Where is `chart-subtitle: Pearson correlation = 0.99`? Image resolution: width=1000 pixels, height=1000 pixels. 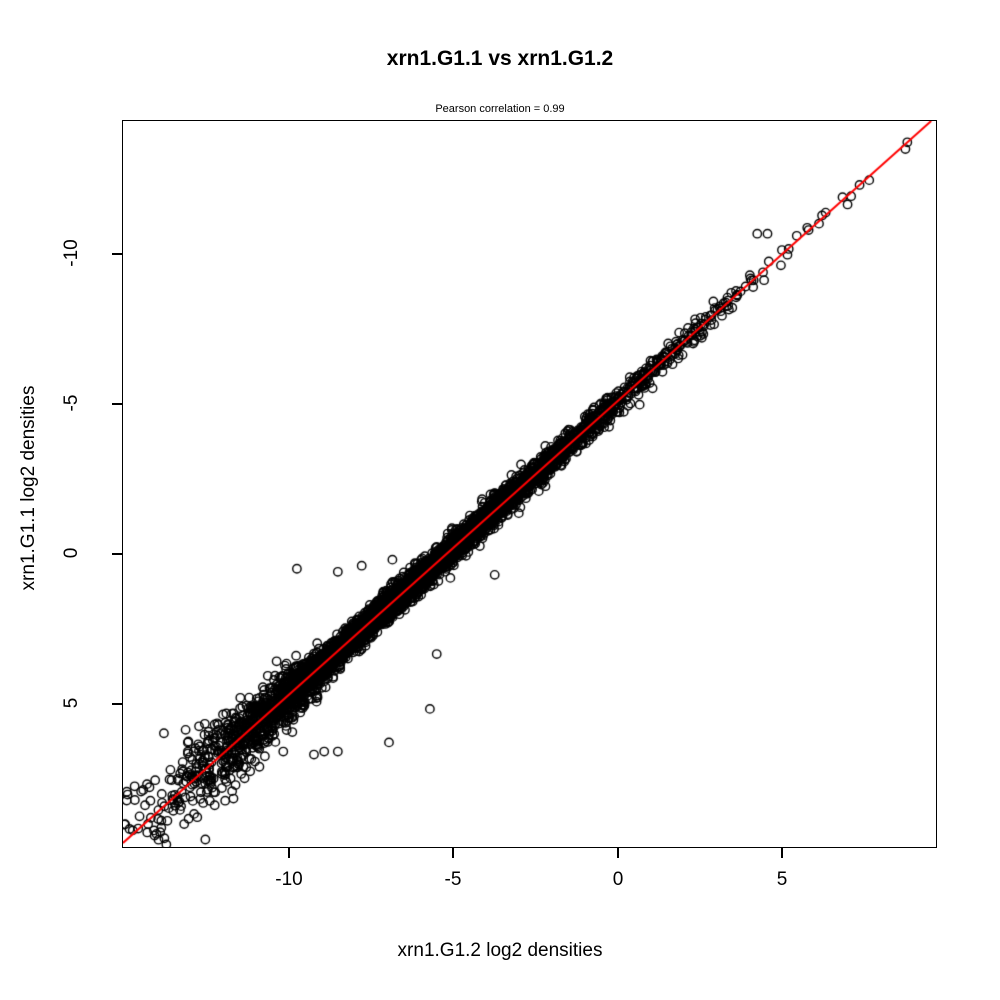
chart-subtitle: Pearson correlation = 0.99 is located at coordinates (500, 109).